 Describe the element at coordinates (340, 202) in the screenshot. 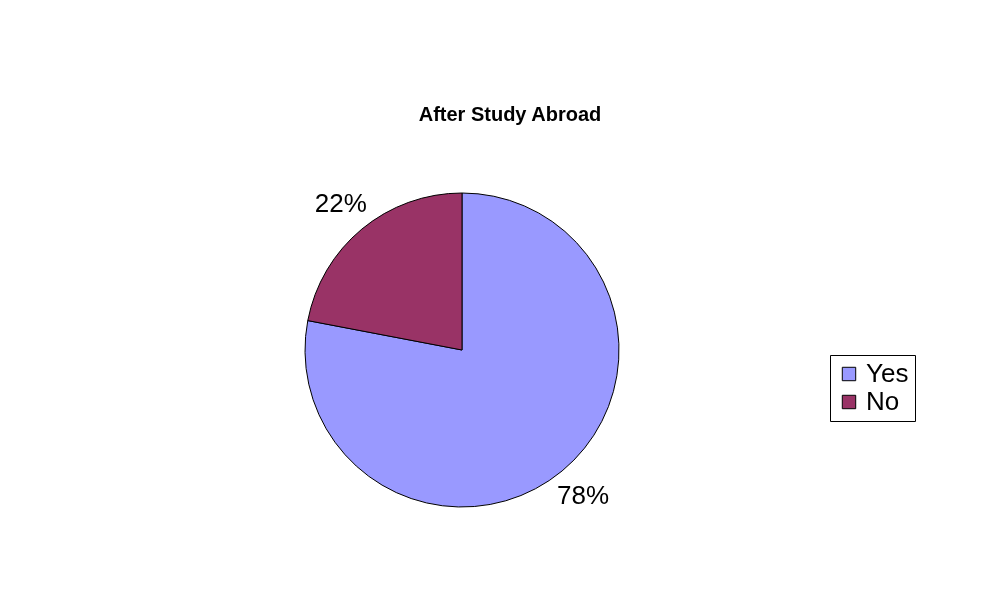

I see `data-label: 22%` at that location.